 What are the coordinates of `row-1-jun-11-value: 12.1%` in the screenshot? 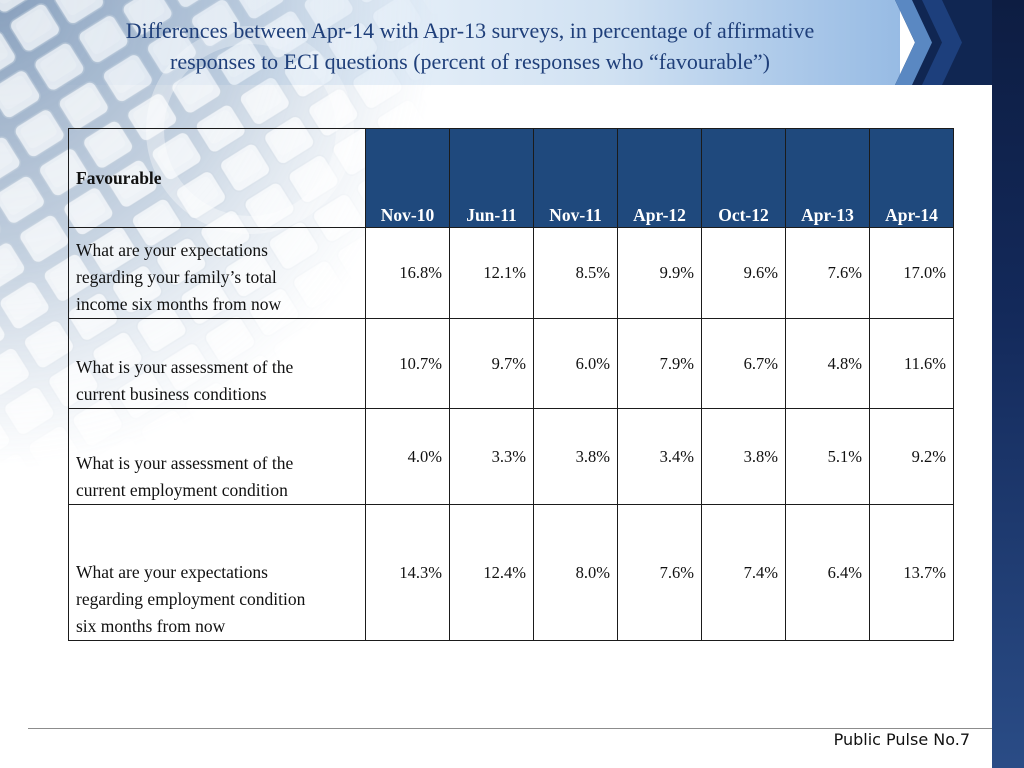 It's located at (491, 273).